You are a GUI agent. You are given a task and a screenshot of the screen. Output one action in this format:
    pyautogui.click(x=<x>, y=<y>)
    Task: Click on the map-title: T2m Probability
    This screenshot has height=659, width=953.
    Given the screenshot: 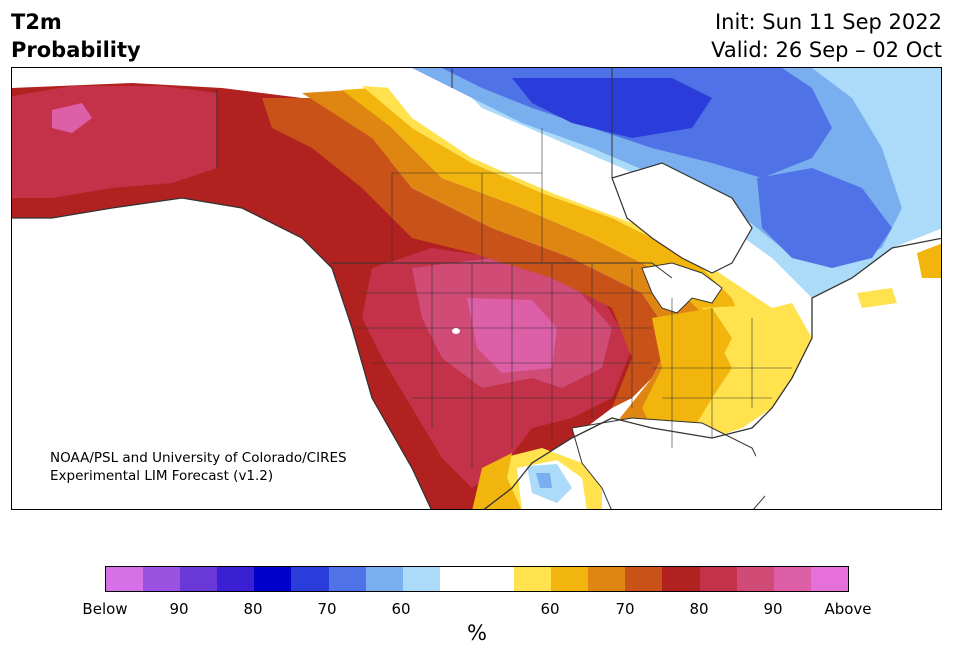 What is the action you would take?
    pyautogui.click(x=76, y=36)
    